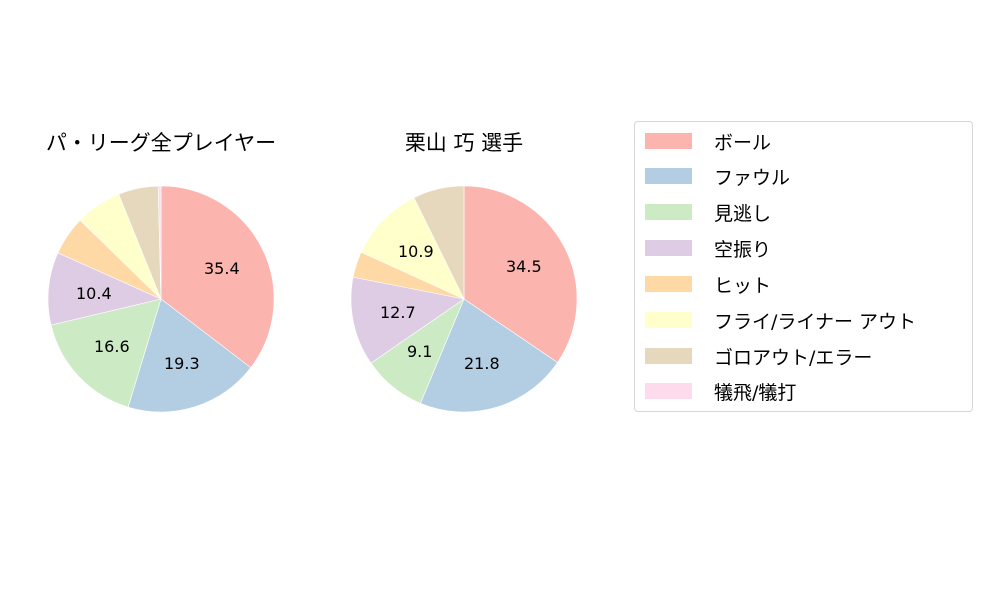  I want to click on legend-item-foul: ファウル, so click(718, 176).